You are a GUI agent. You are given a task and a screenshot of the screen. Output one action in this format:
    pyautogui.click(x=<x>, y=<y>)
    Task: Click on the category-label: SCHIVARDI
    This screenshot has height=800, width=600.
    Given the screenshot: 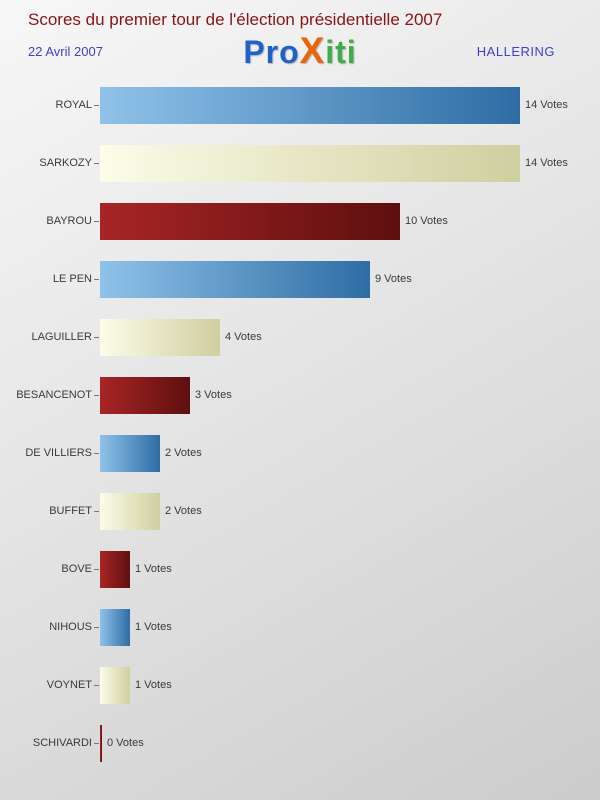 What is the action you would take?
    pyautogui.click(x=62, y=743)
    